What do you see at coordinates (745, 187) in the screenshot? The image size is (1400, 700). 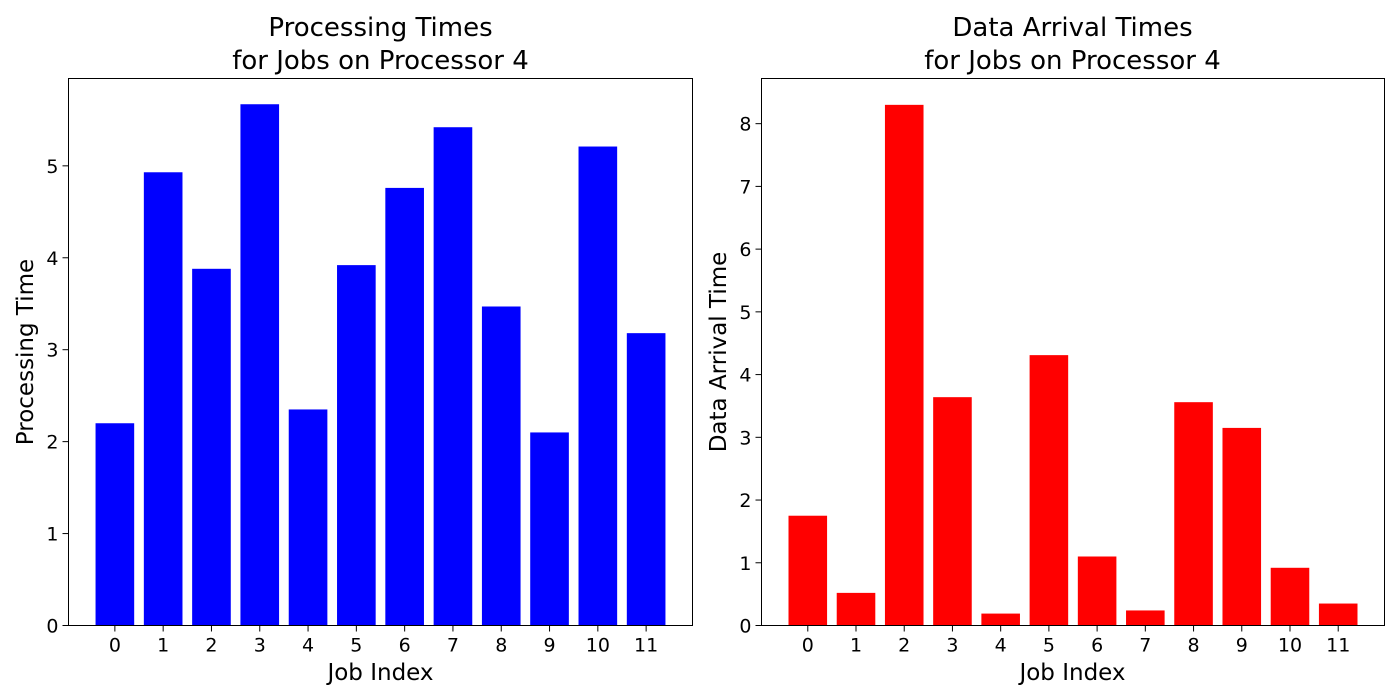 I see `y-tick-label: 7` at bounding box center [745, 187].